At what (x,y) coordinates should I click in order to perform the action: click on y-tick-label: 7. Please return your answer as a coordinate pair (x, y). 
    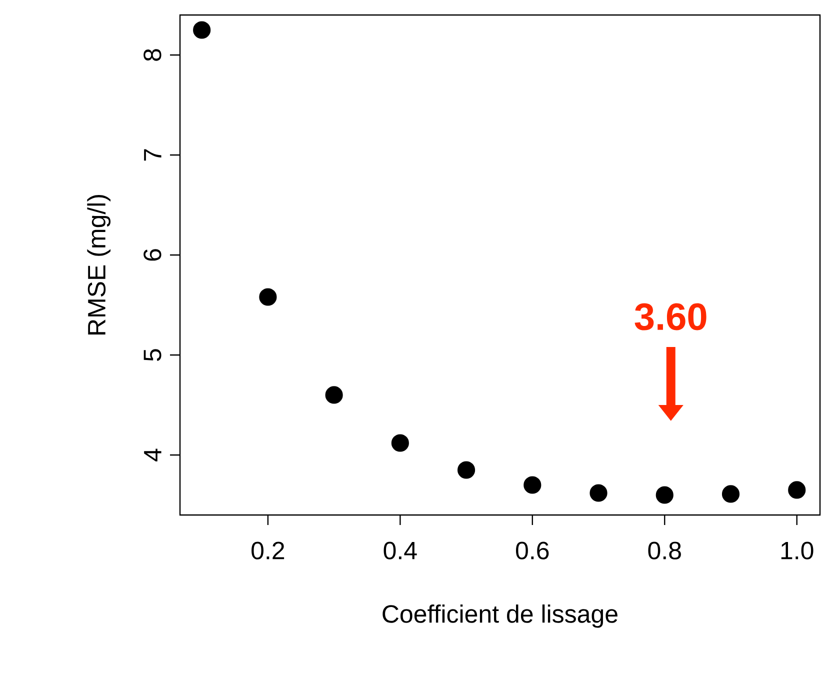
    Looking at the image, I should click on (153, 155).